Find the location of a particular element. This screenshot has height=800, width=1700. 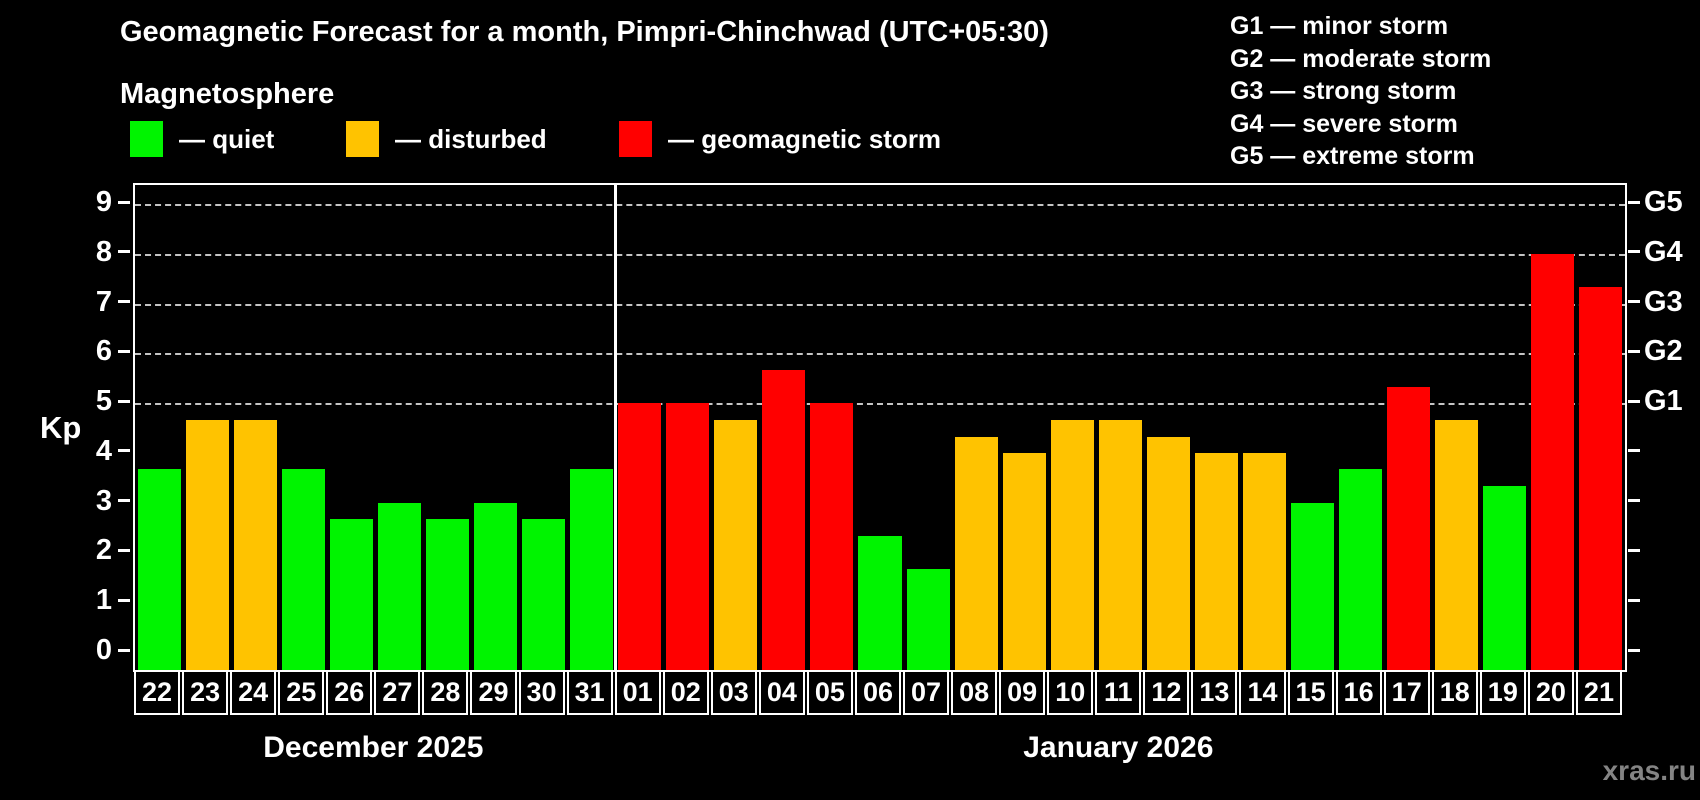

day-label-09: 09 is located at coordinates (1022, 692).